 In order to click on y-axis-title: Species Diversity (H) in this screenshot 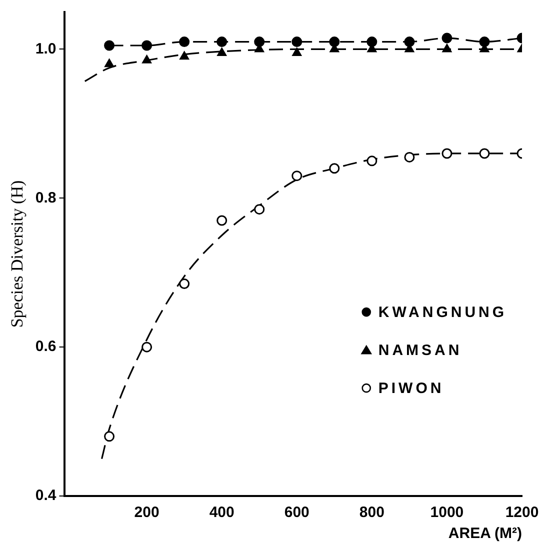, I will do `click(17, 254)`.